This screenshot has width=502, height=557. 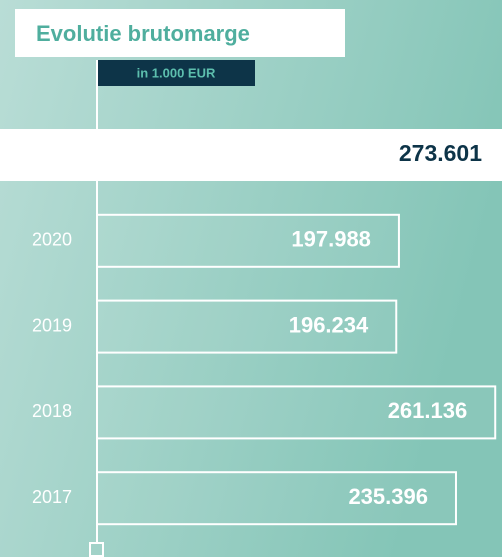 What do you see at coordinates (329, 324) in the screenshot?
I see `value-label: 196.234` at bounding box center [329, 324].